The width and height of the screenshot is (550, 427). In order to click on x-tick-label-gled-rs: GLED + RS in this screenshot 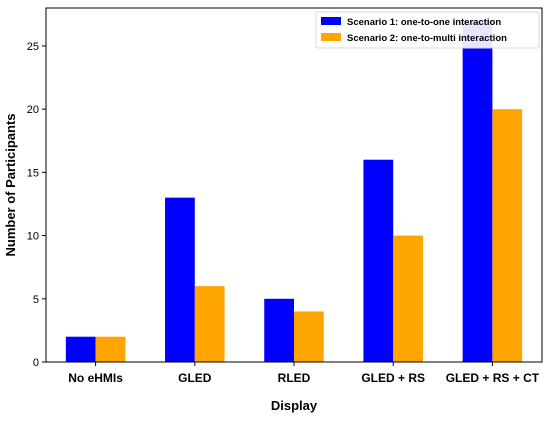, I will do `click(393, 378)`.